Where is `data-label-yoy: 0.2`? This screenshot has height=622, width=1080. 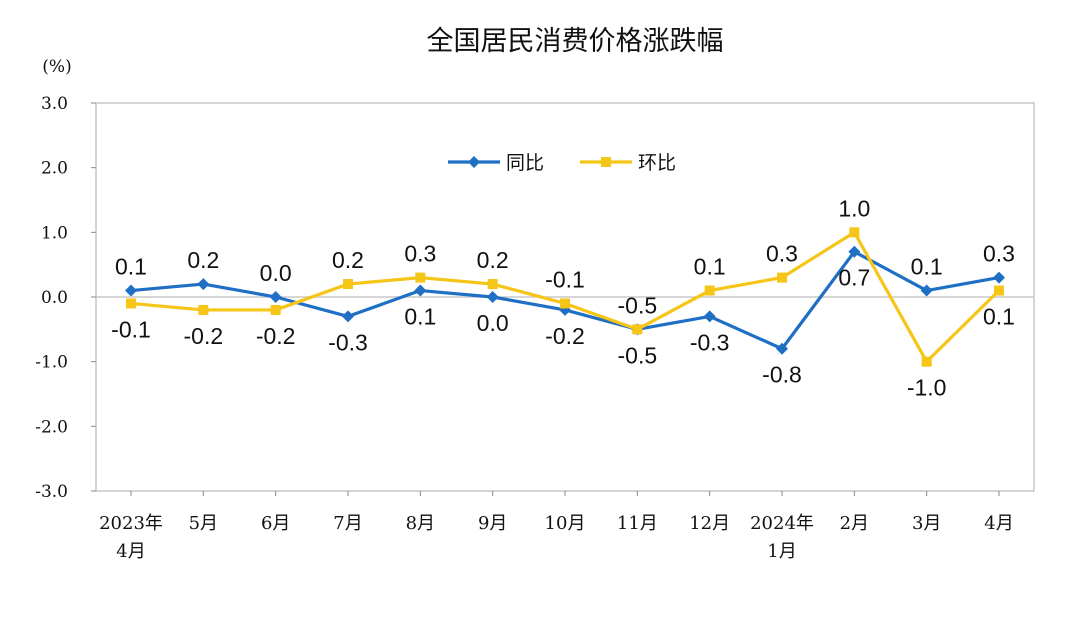 data-label-yoy: 0.2 is located at coordinates (203, 260).